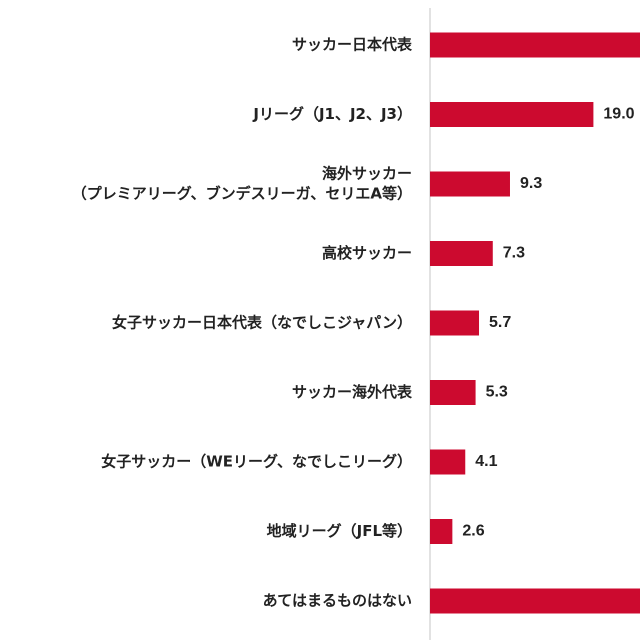 This screenshot has width=640, height=640. I want to click on category-label: 地域リーグ（JFL等）, so click(339, 531).